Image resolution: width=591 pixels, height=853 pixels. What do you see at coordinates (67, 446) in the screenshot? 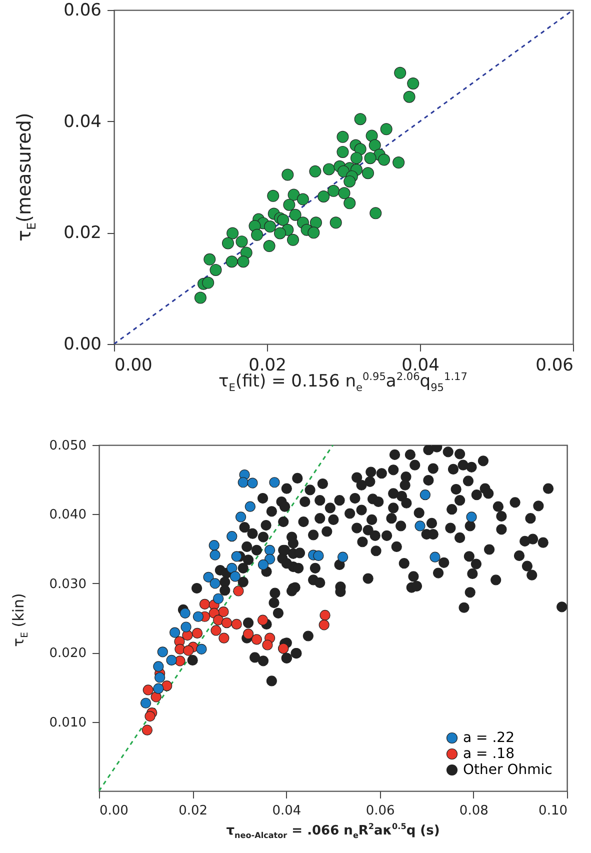
I see `y-tick-label: 0.050` at bounding box center [67, 446].